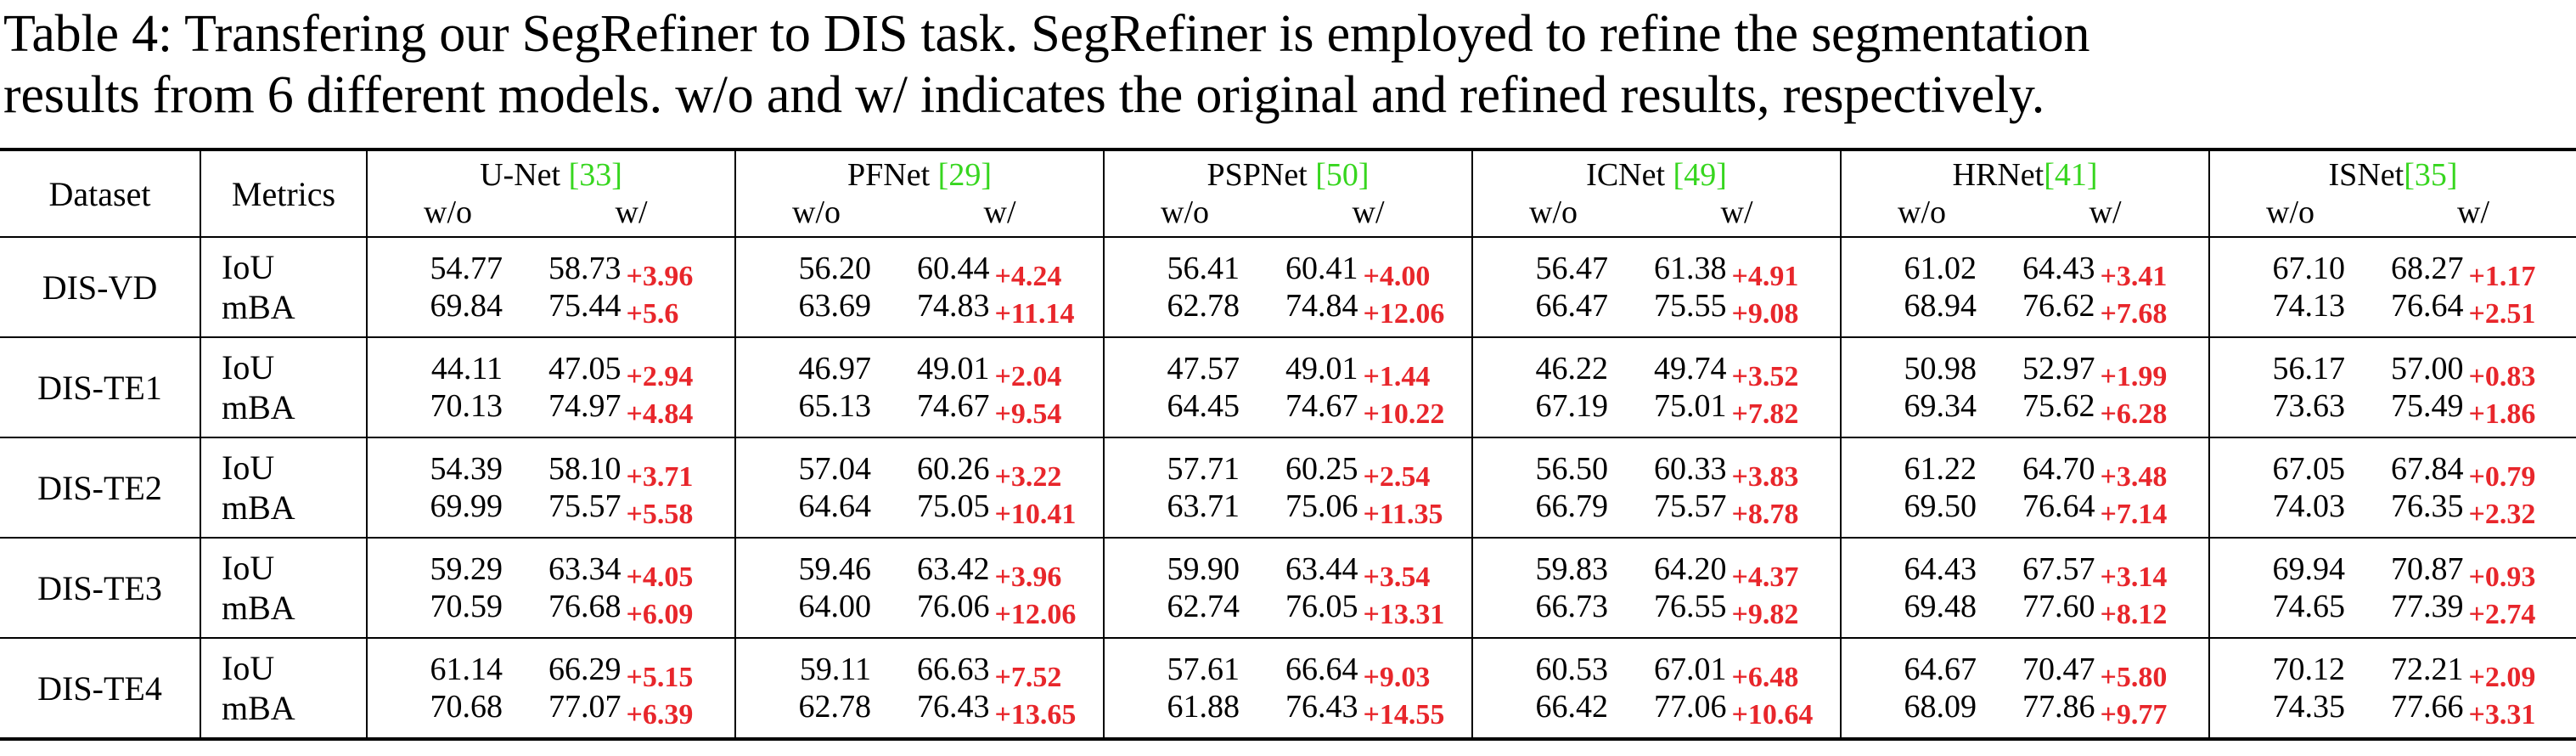  I want to click on header-row-variants: w/o w/w/o w/w/o w/w/o w/w/o w/w/o w/, so click(1288, 215).